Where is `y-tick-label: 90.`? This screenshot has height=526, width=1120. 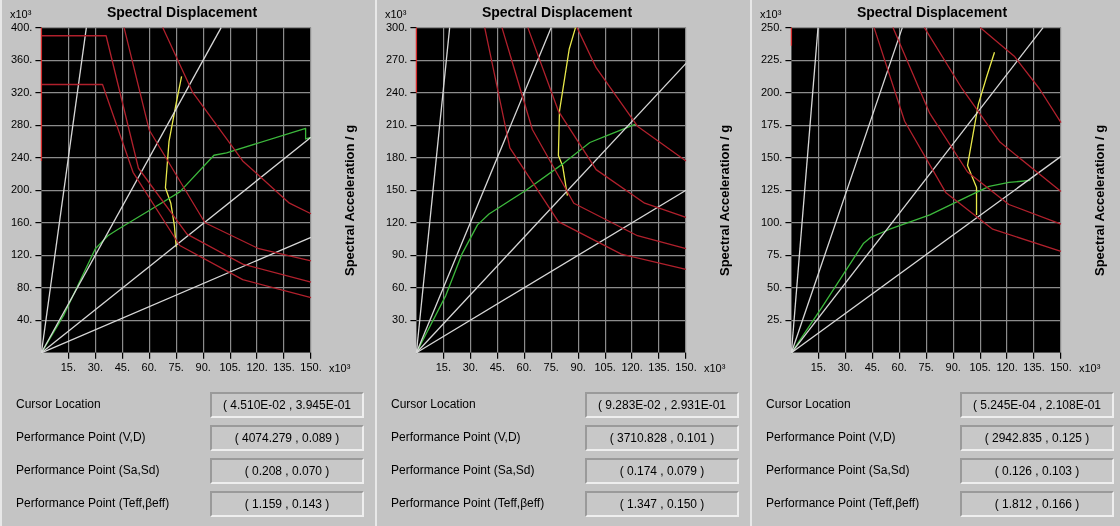 y-tick-label: 90. is located at coordinates (400, 254).